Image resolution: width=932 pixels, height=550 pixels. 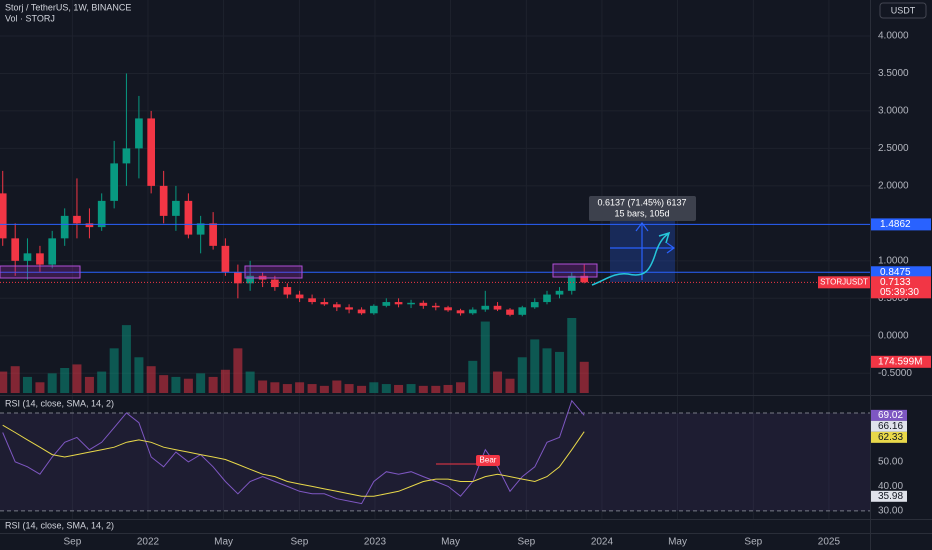 I want to click on y-tick-label: 1.0000, so click(x=893, y=260).